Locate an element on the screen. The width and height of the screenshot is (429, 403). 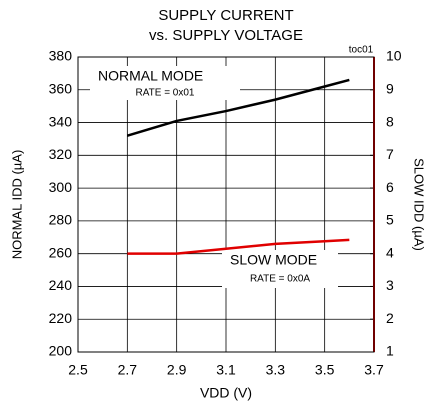
y-tick-label: 320 is located at coordinates (61, 154).